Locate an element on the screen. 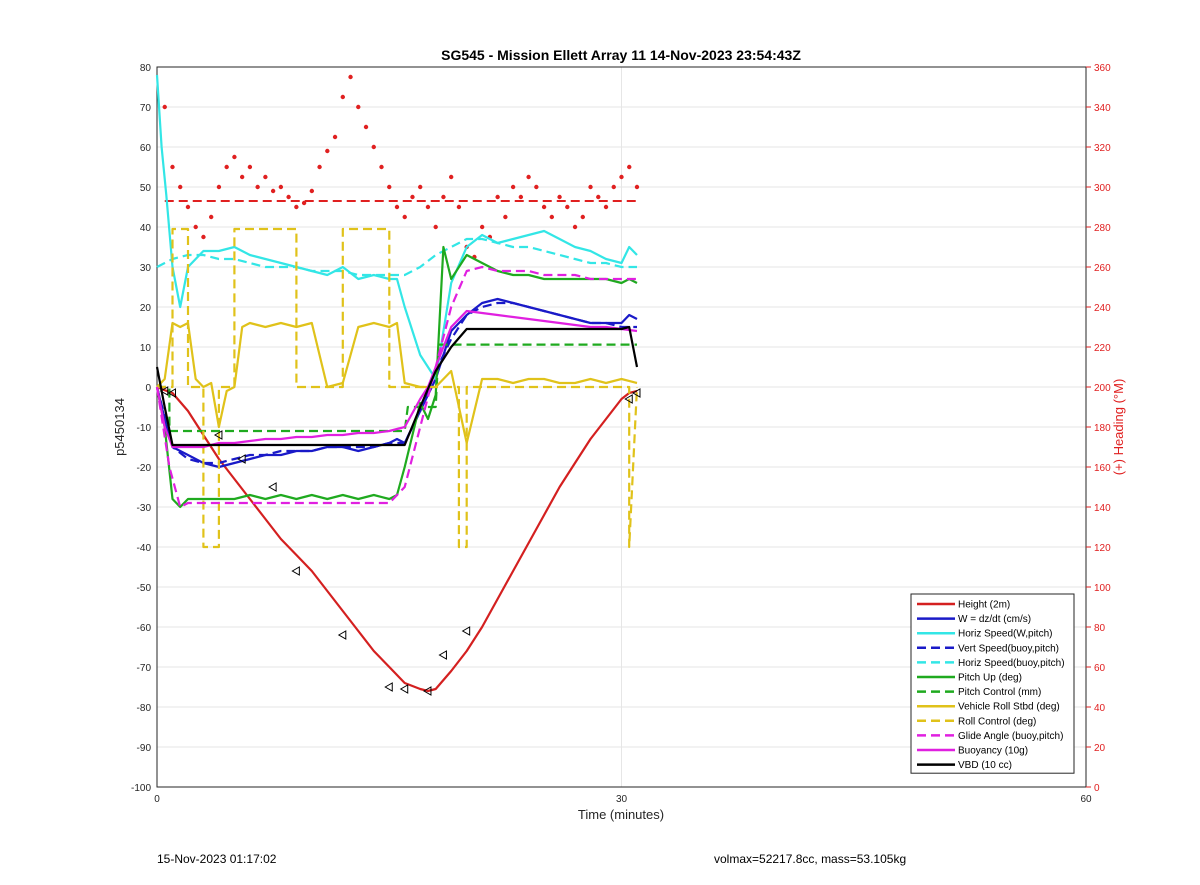 The height and width of the screenshot is (885, 1200). y2-tick-label: 120 is located at coordinates (1102, 548).